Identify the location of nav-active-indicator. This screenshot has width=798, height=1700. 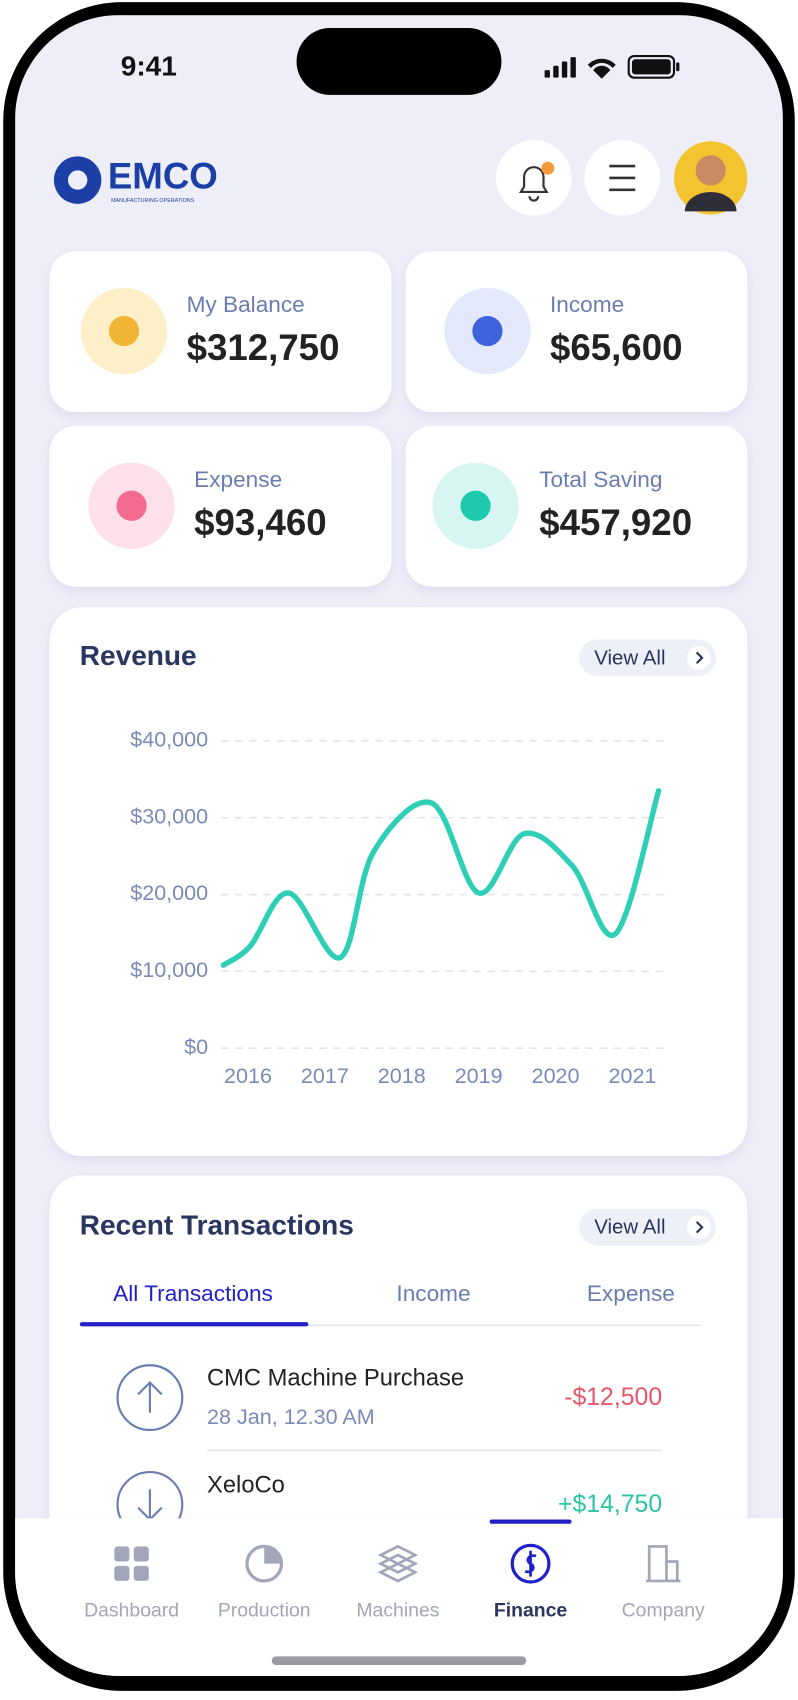
(530, 1521).